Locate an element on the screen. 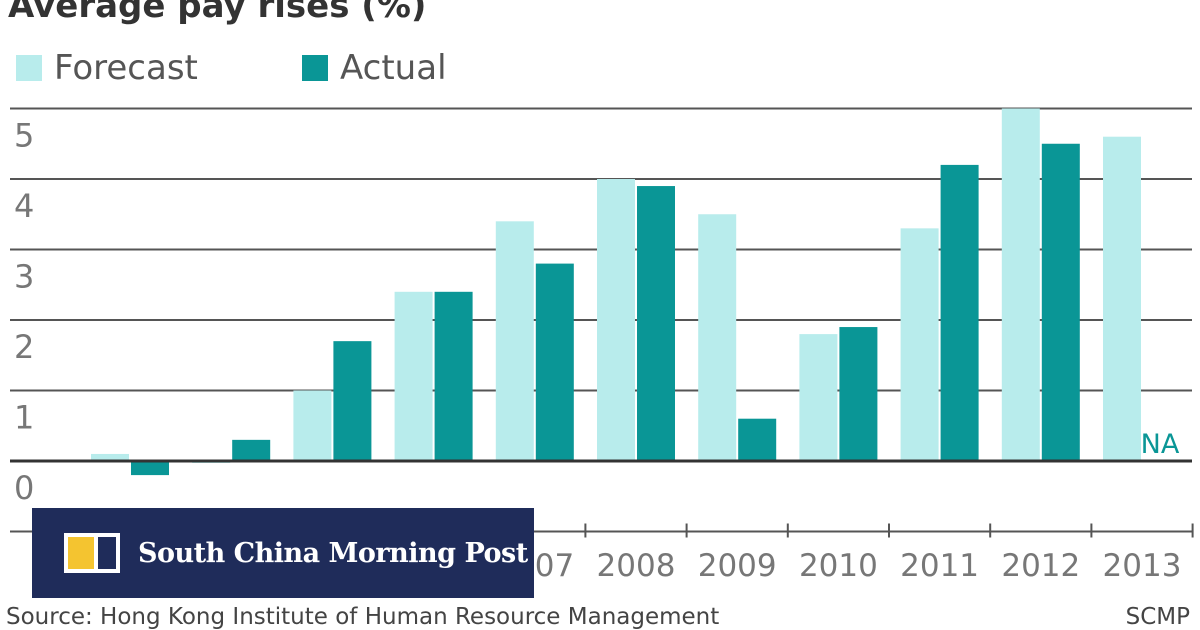 The height and width of the screenshot is (630, 1200). legend-swatch-actual is located at coordinates (315, 68).